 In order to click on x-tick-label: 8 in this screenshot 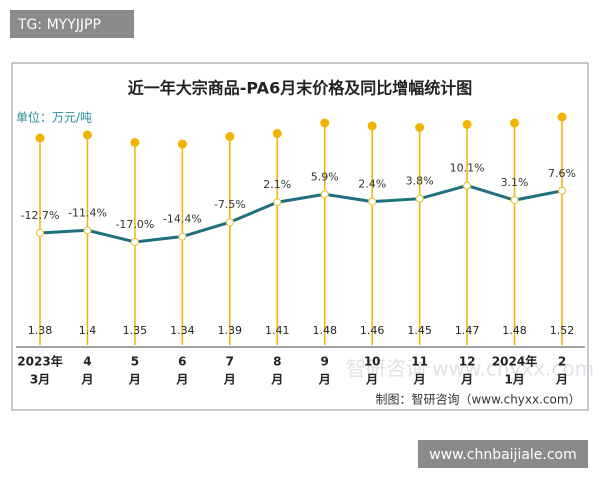, I will do `click(277, 362)`.